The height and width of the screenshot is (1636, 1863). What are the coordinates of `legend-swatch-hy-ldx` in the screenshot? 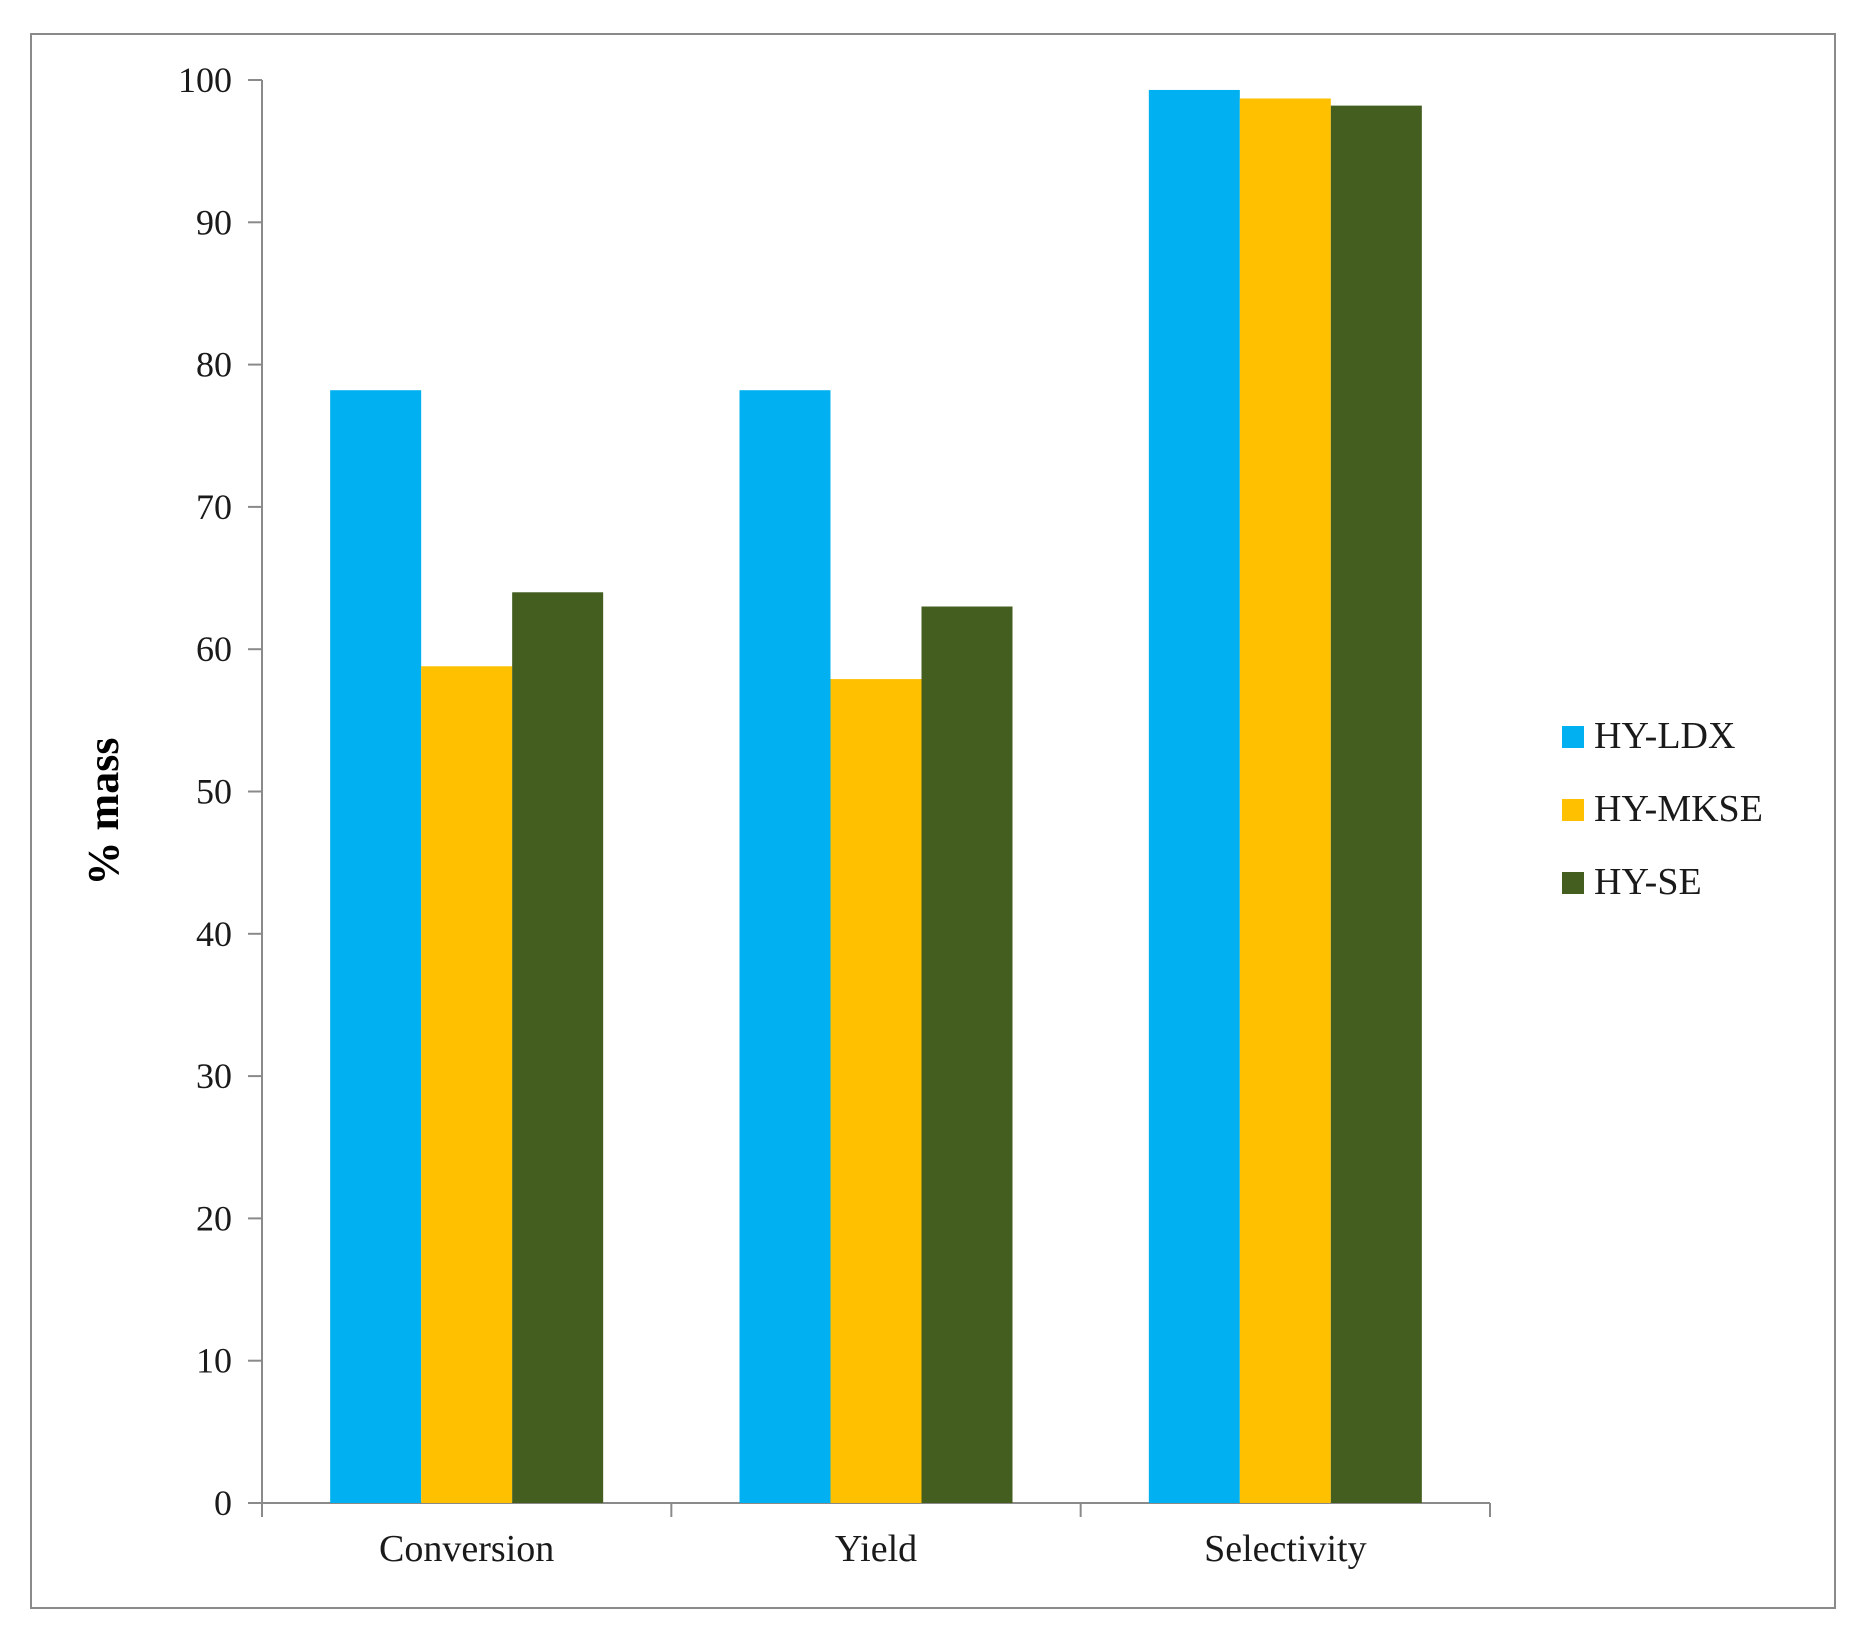 It's located at (1573, 737).